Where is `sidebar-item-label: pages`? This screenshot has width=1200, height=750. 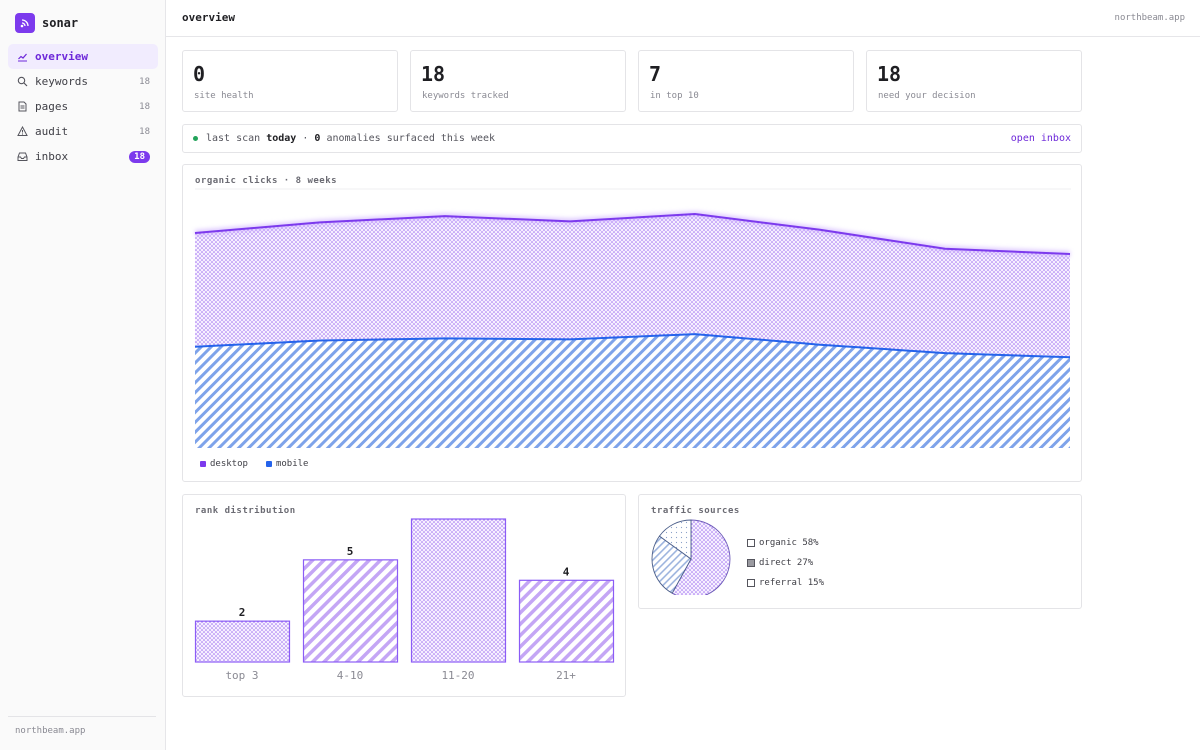 sidebar-item-label: pages is located at coordinates (52, 106).